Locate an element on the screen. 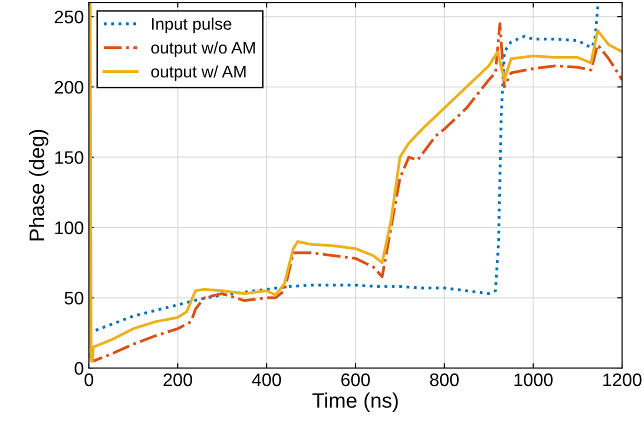  x-tick-label: 600 is located at coordinates (355, 379).